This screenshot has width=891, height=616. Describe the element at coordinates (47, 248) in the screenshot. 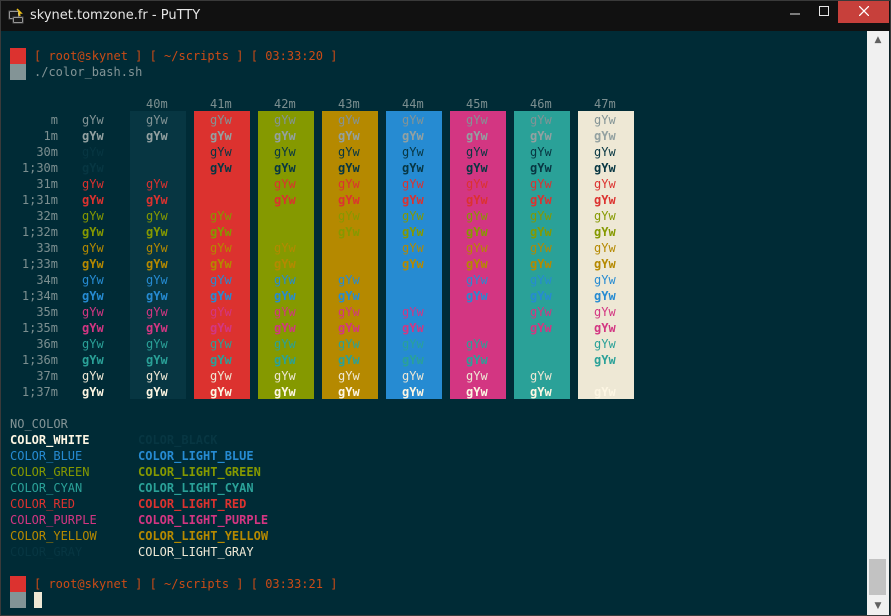

I see `row-label: 33m` at that location.